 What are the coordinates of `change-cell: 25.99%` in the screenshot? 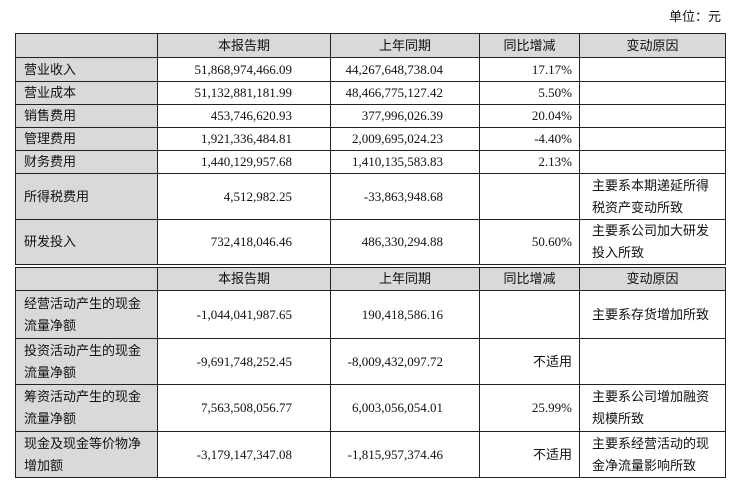 It's located at (529, 408).